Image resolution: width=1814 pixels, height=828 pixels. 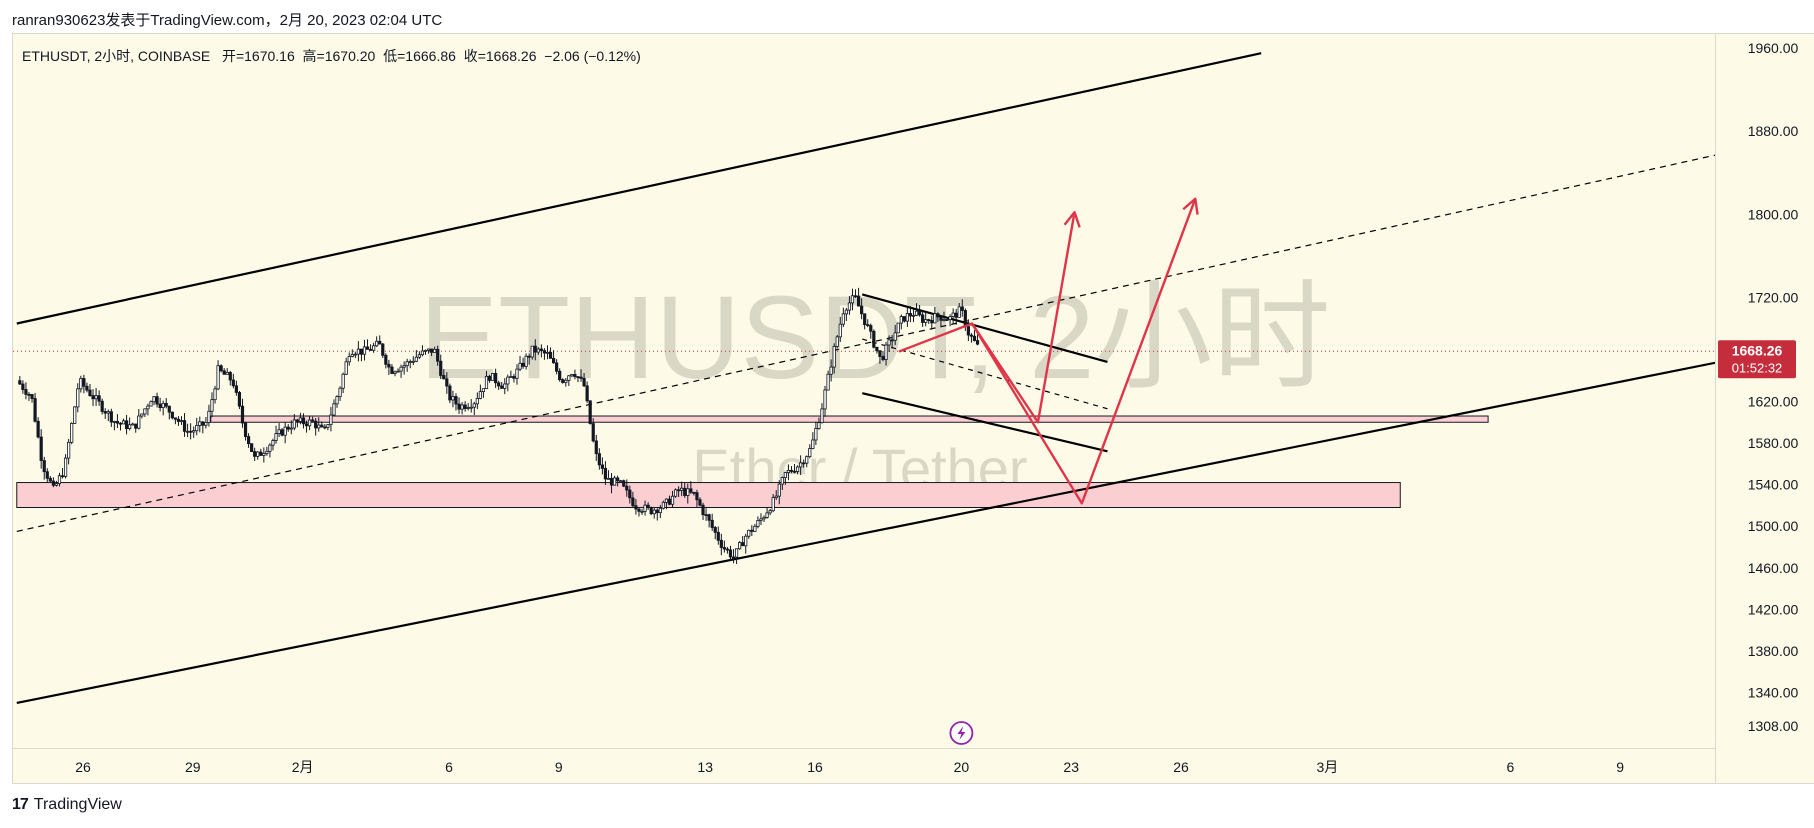 What do you see at coordinates (511, 56) in the screenshot?
I see `close-value: 1668.26` at bounding box center [511, 56].